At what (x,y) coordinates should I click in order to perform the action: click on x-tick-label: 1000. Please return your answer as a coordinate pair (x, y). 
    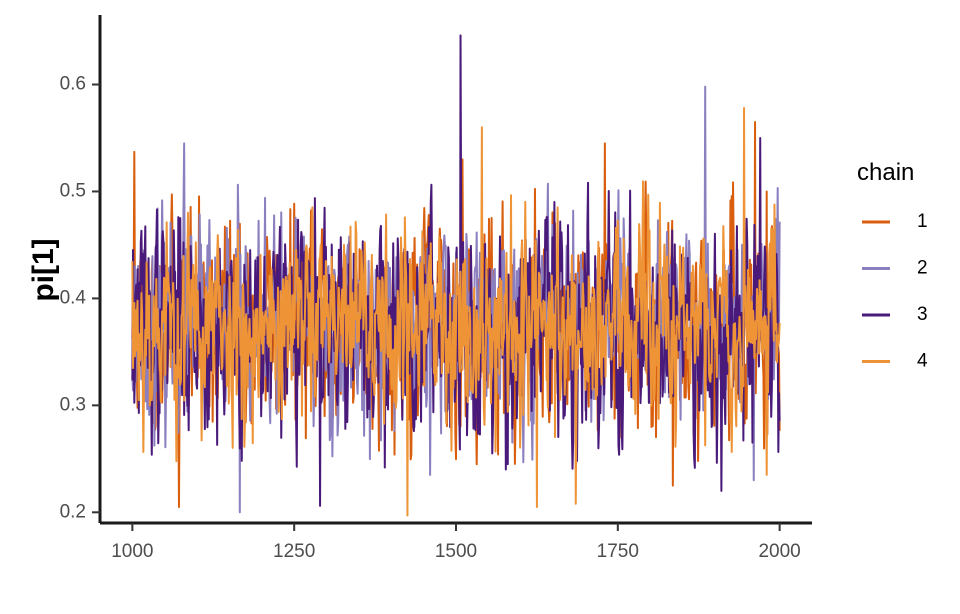
    Looking at the image, I should click on (132, 551).